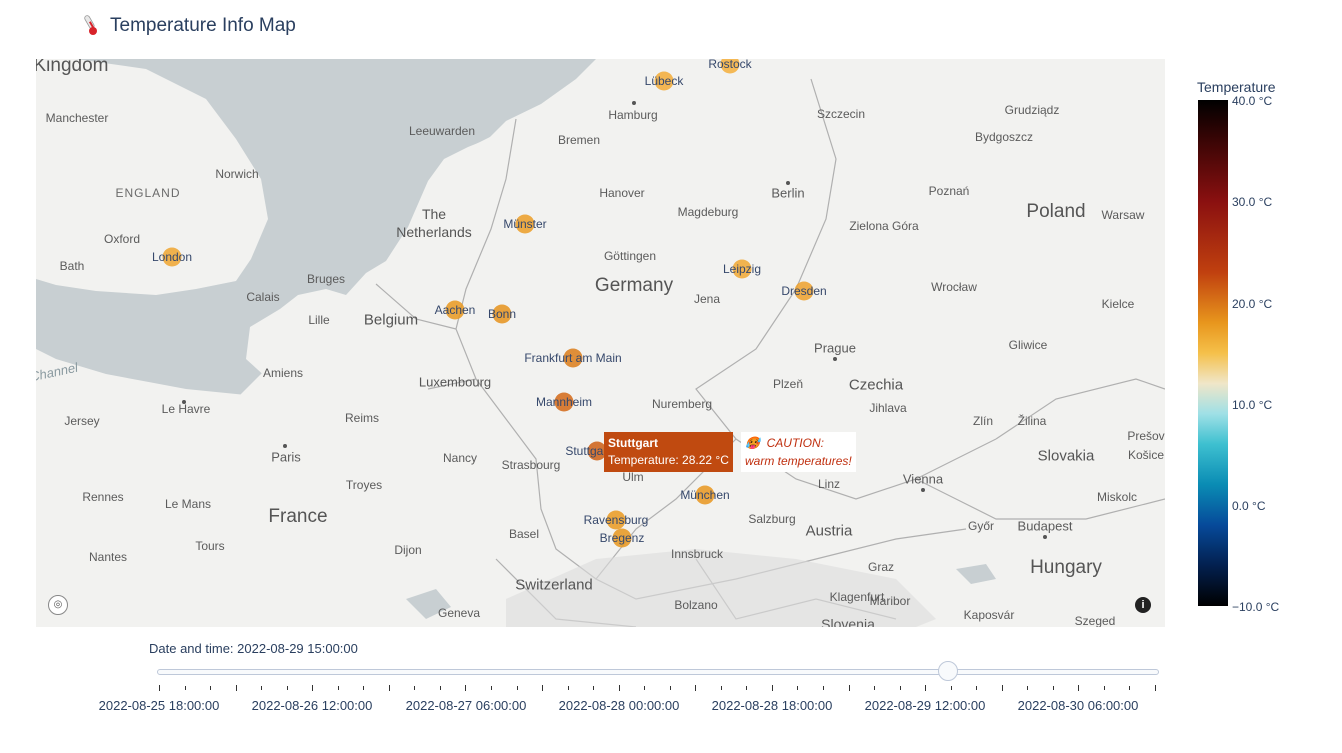 Image resolution: width=1342 pixels, height=753 pixels. Describe the element at coordinates (237, 174) in the screenshot. I see `place-label: Norwich` at that location.